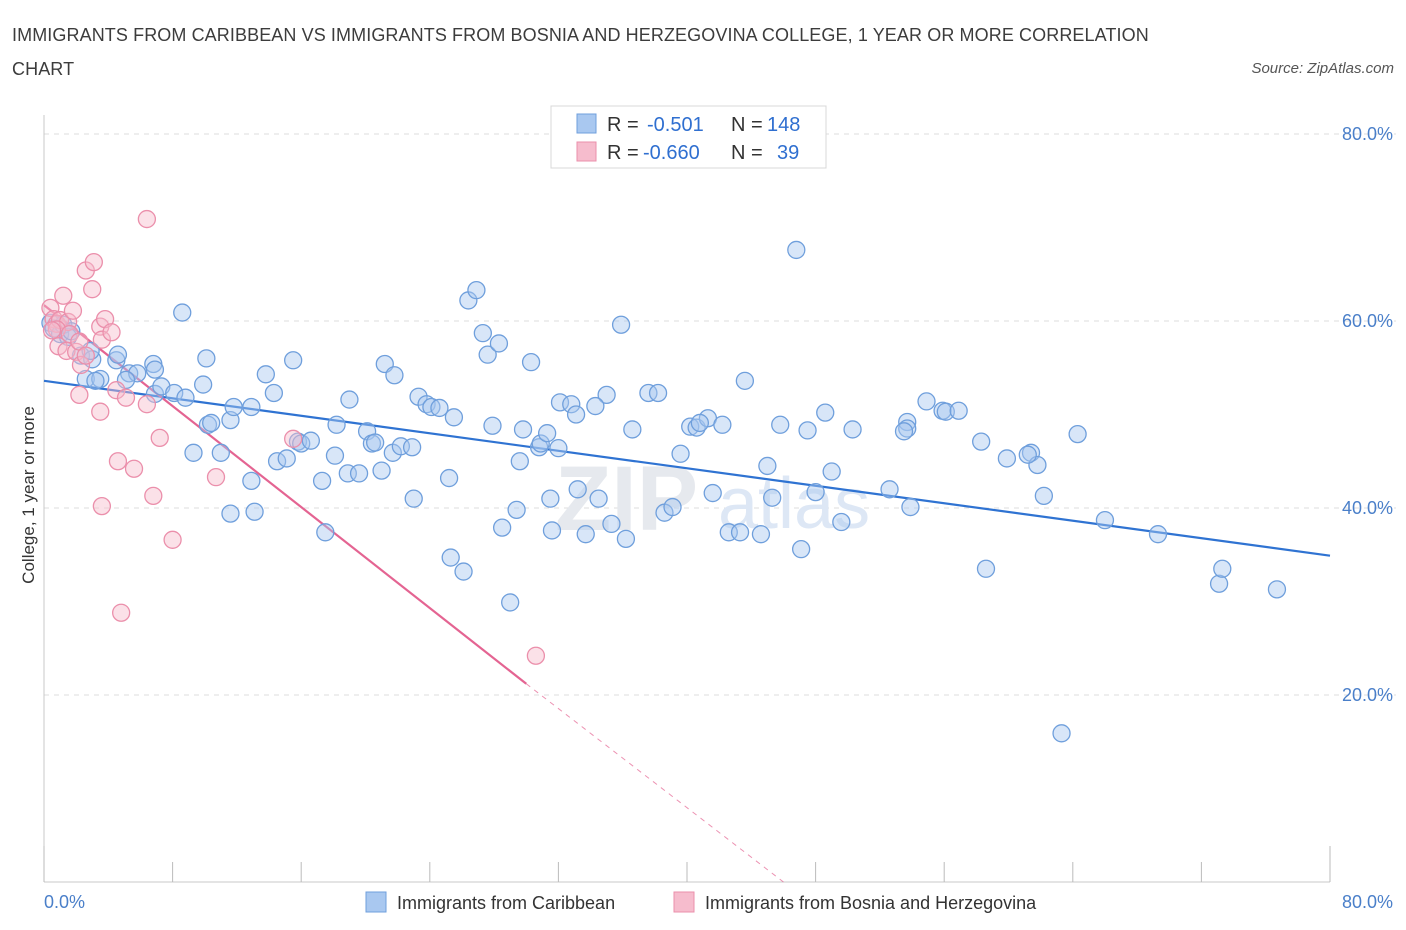 The width and height of the screenshot is (1406, 930). Describe the element at coordinates (688, 137) in the screenshot. I see `stats-legend: R = -0.501 N = 148 R = -0.660 N = 39` at that location.